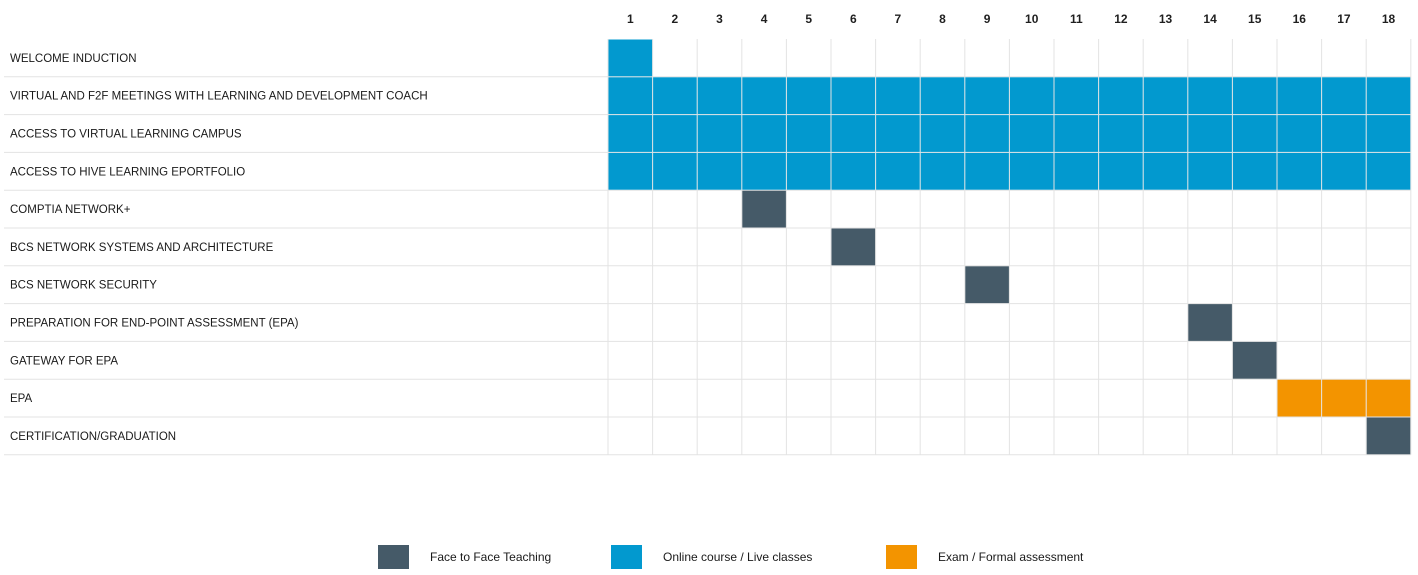  What do you see at coordinates (393, 557) in the screenshot?
I see `legend-swatch-face-to-face` at bounding box center [393, 557].